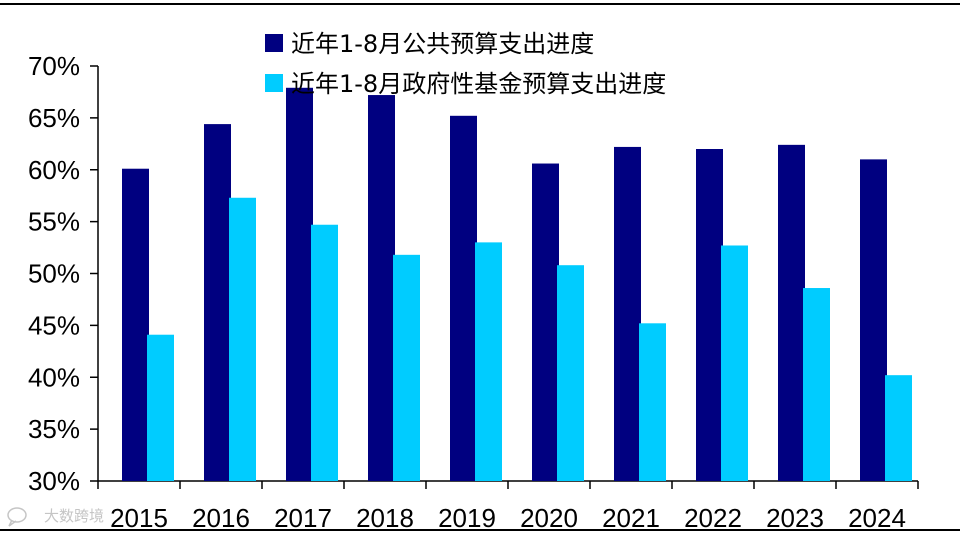 This screenshot has height=534, width=960. What do you see at coordinates (17, 517) in the screenshot?
I see `chat-bubble-icon` at bounding box center [17, 517].